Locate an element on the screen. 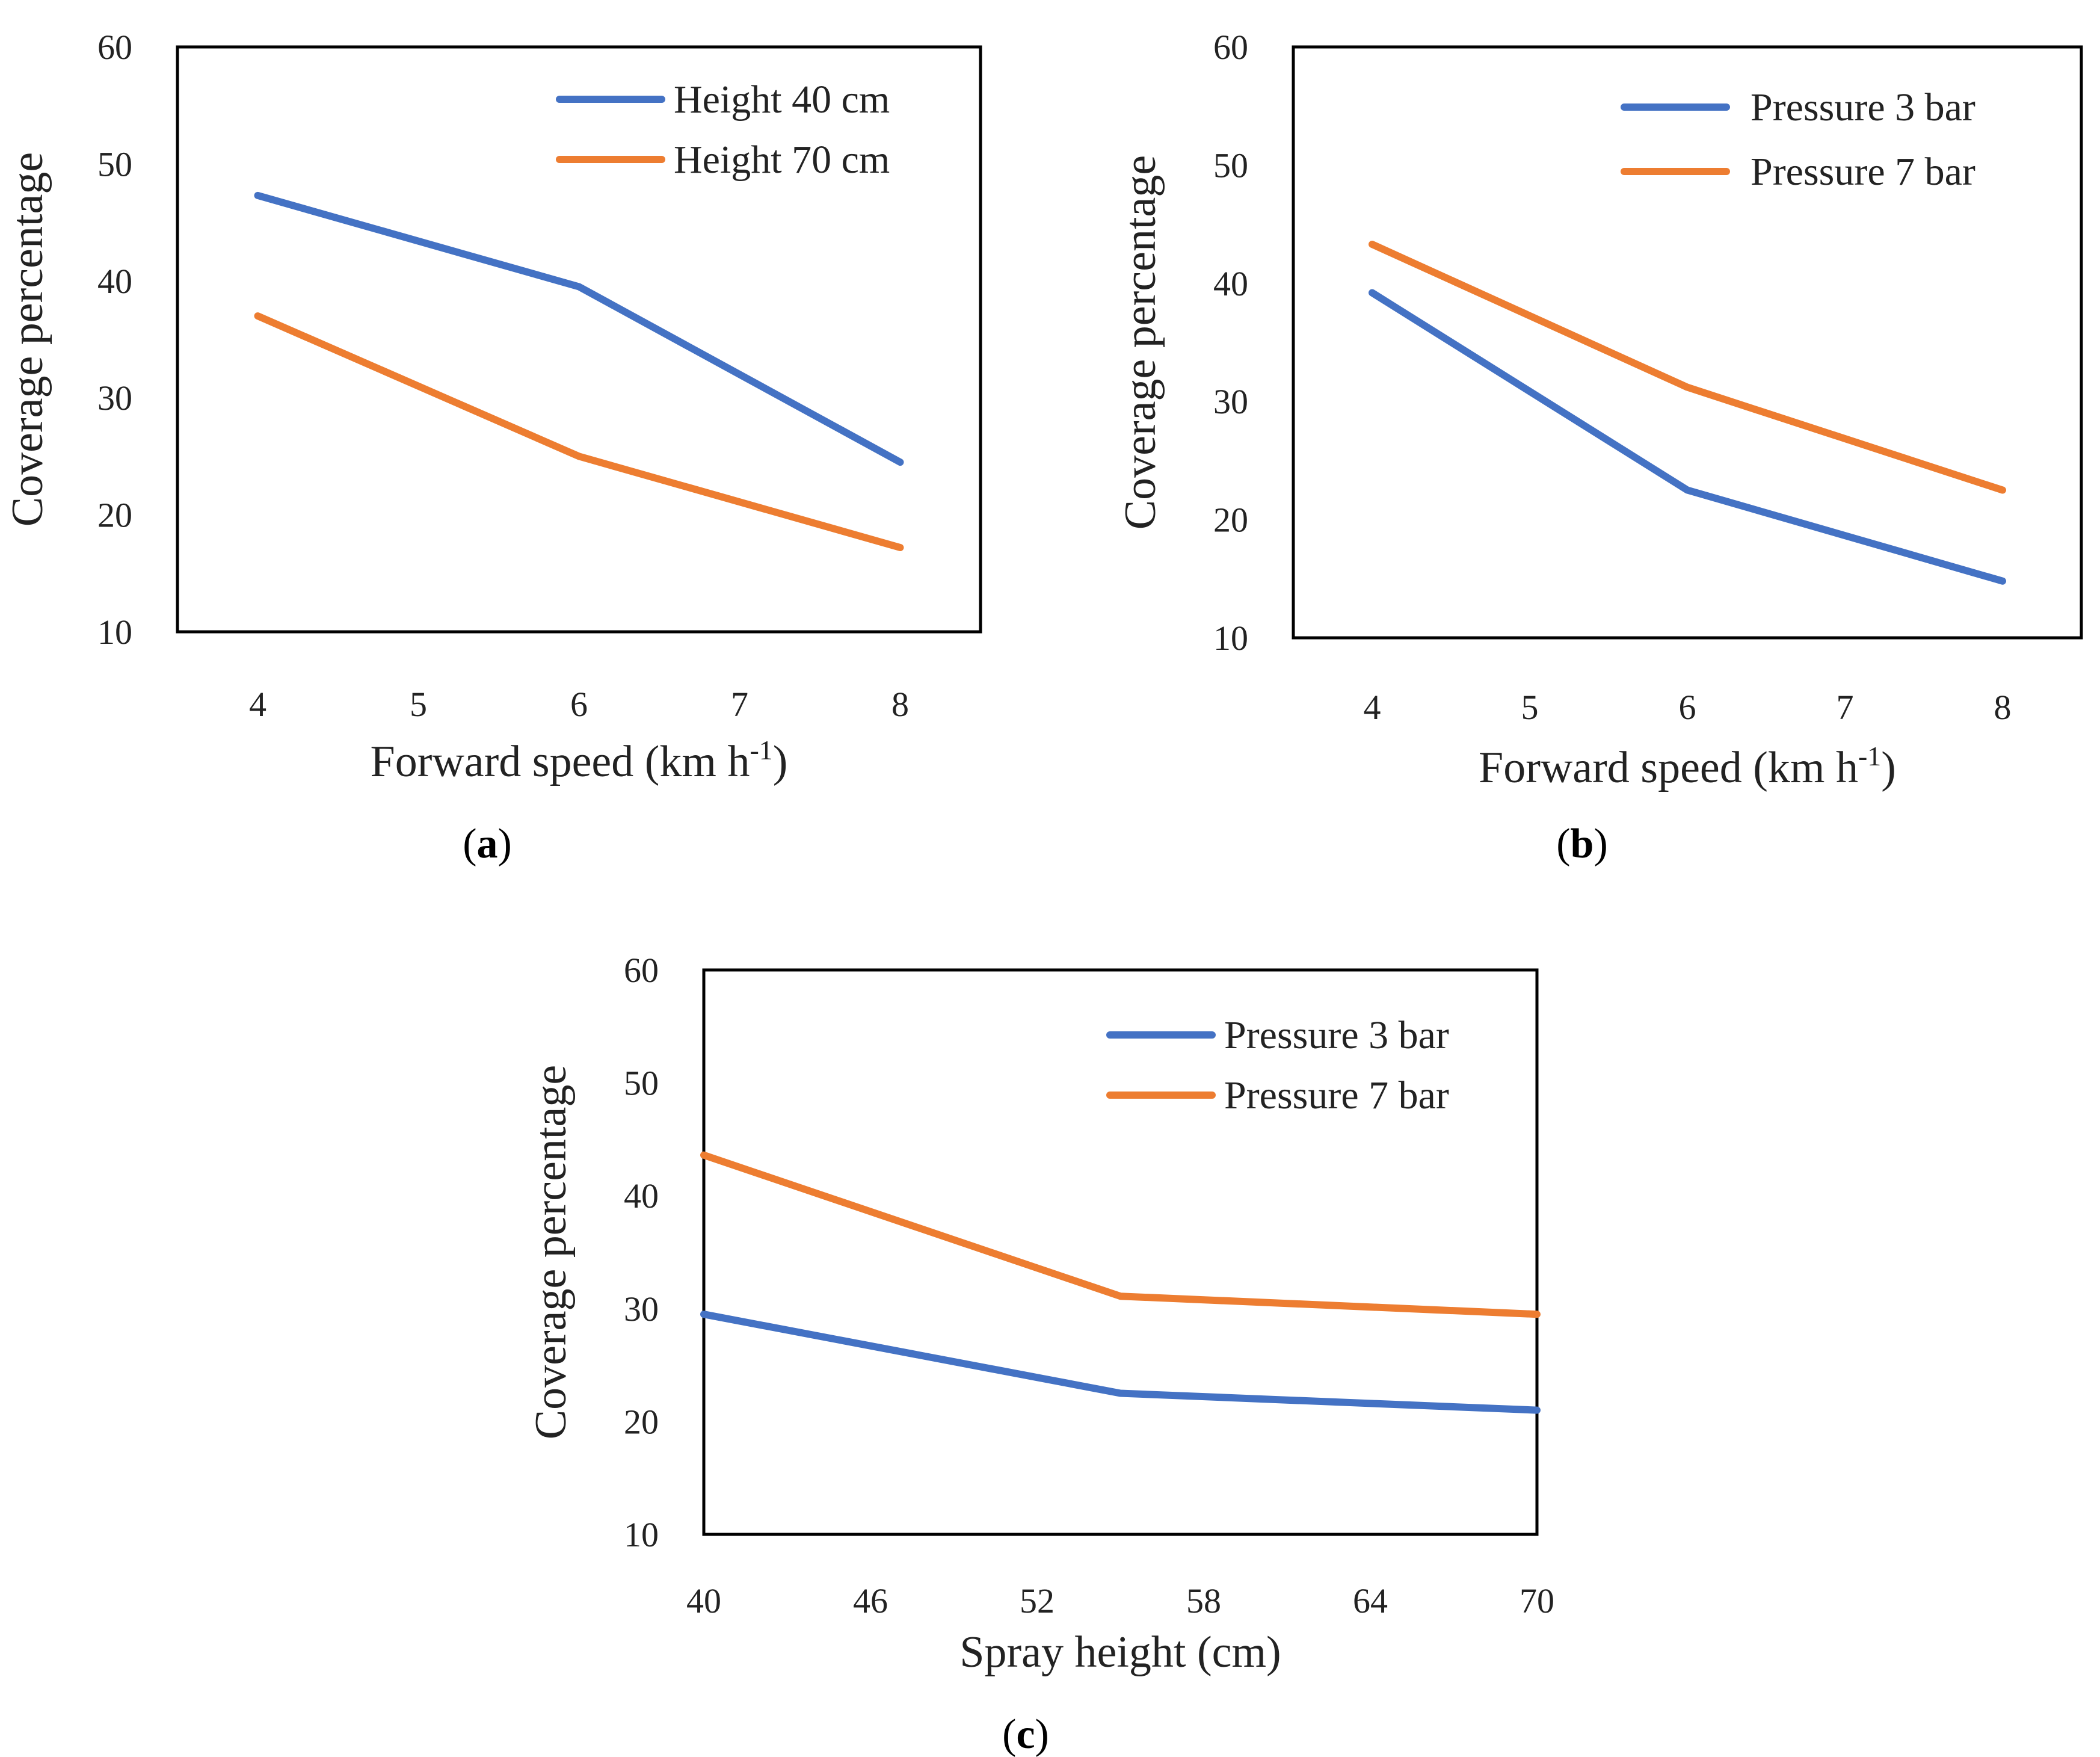  x-axis-title: Spray height (cm) is located at coordinates (1120, 1652).